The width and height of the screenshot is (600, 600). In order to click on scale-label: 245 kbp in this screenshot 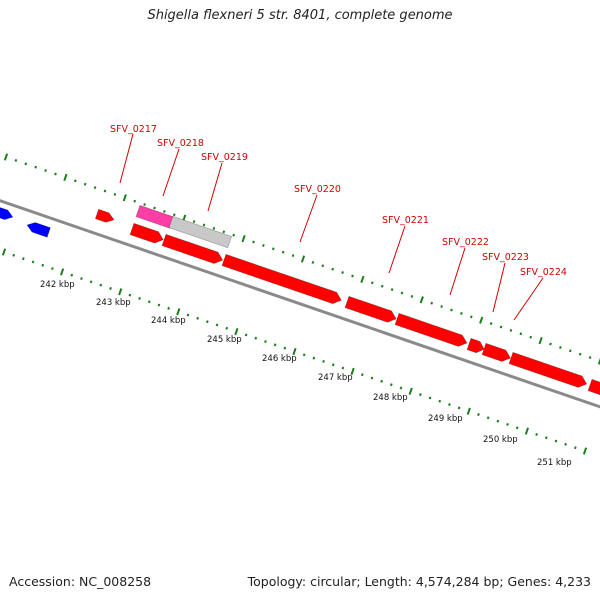, I will do `click(224, 340)`.